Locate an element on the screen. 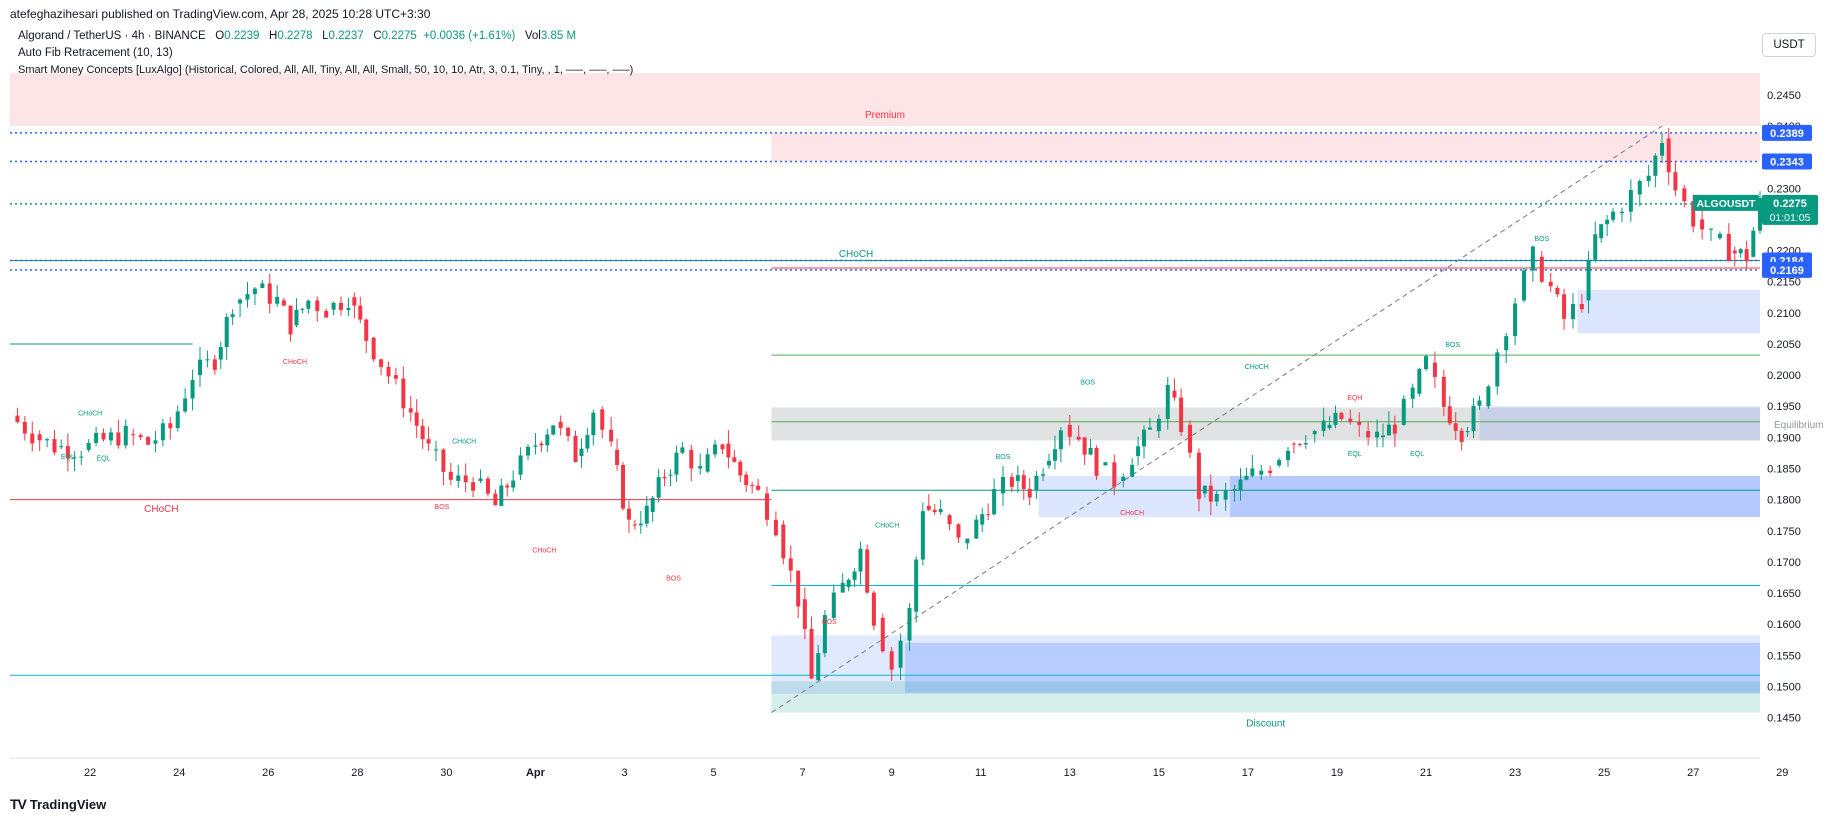 This screenshot has height=821, width=1835. y-tick-label: 0.1950 is located at coordinates (1784, 407).